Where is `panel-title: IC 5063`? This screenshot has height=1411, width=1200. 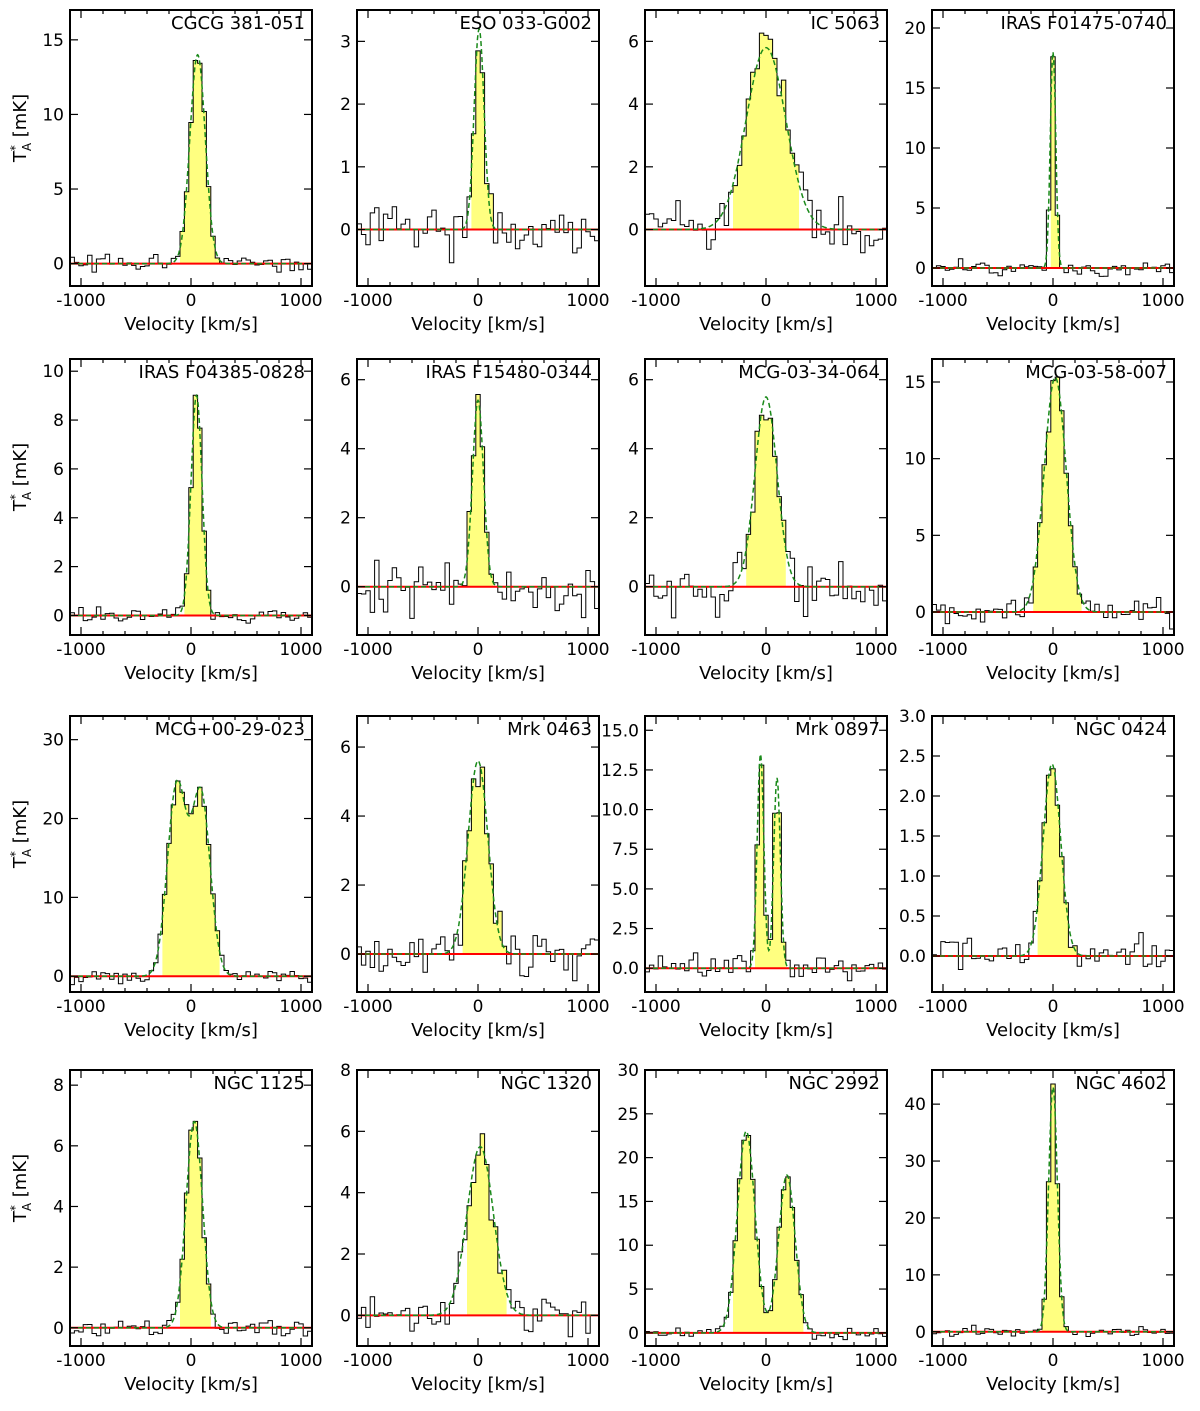
panel-title: IC 5063 is located at coordinates (845, 23).